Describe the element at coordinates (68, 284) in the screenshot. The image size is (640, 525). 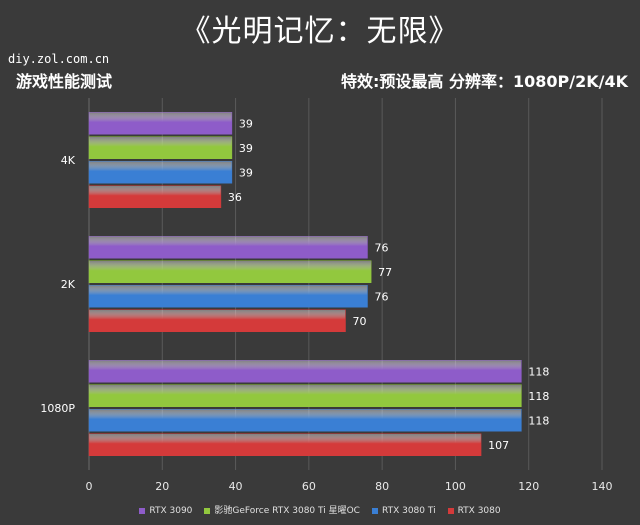
I see `category-label: 2K` at that location.